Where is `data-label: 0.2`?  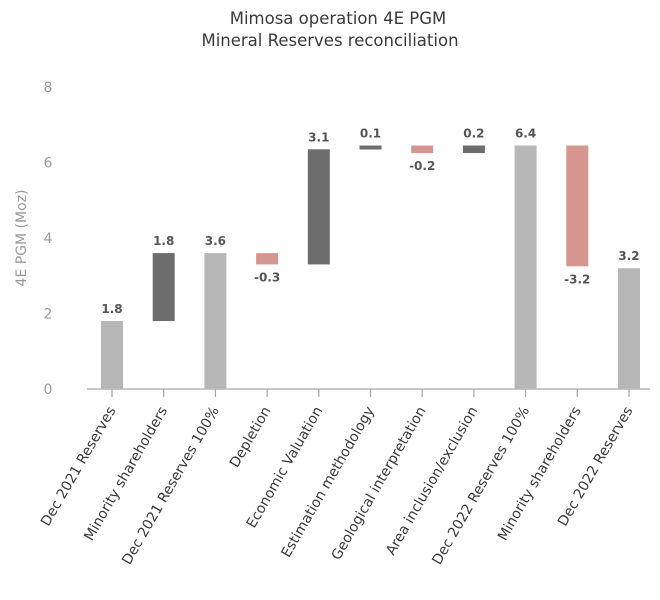
data-label: 0.2 is located at coordinates (473, 134).